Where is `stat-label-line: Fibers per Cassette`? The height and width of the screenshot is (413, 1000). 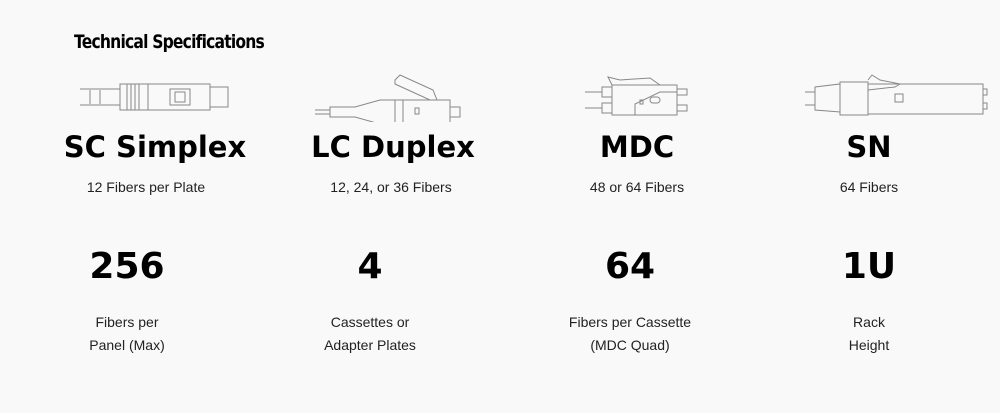 stat-label-line: Fibers per Cassette is located at coordinates (630, 322).